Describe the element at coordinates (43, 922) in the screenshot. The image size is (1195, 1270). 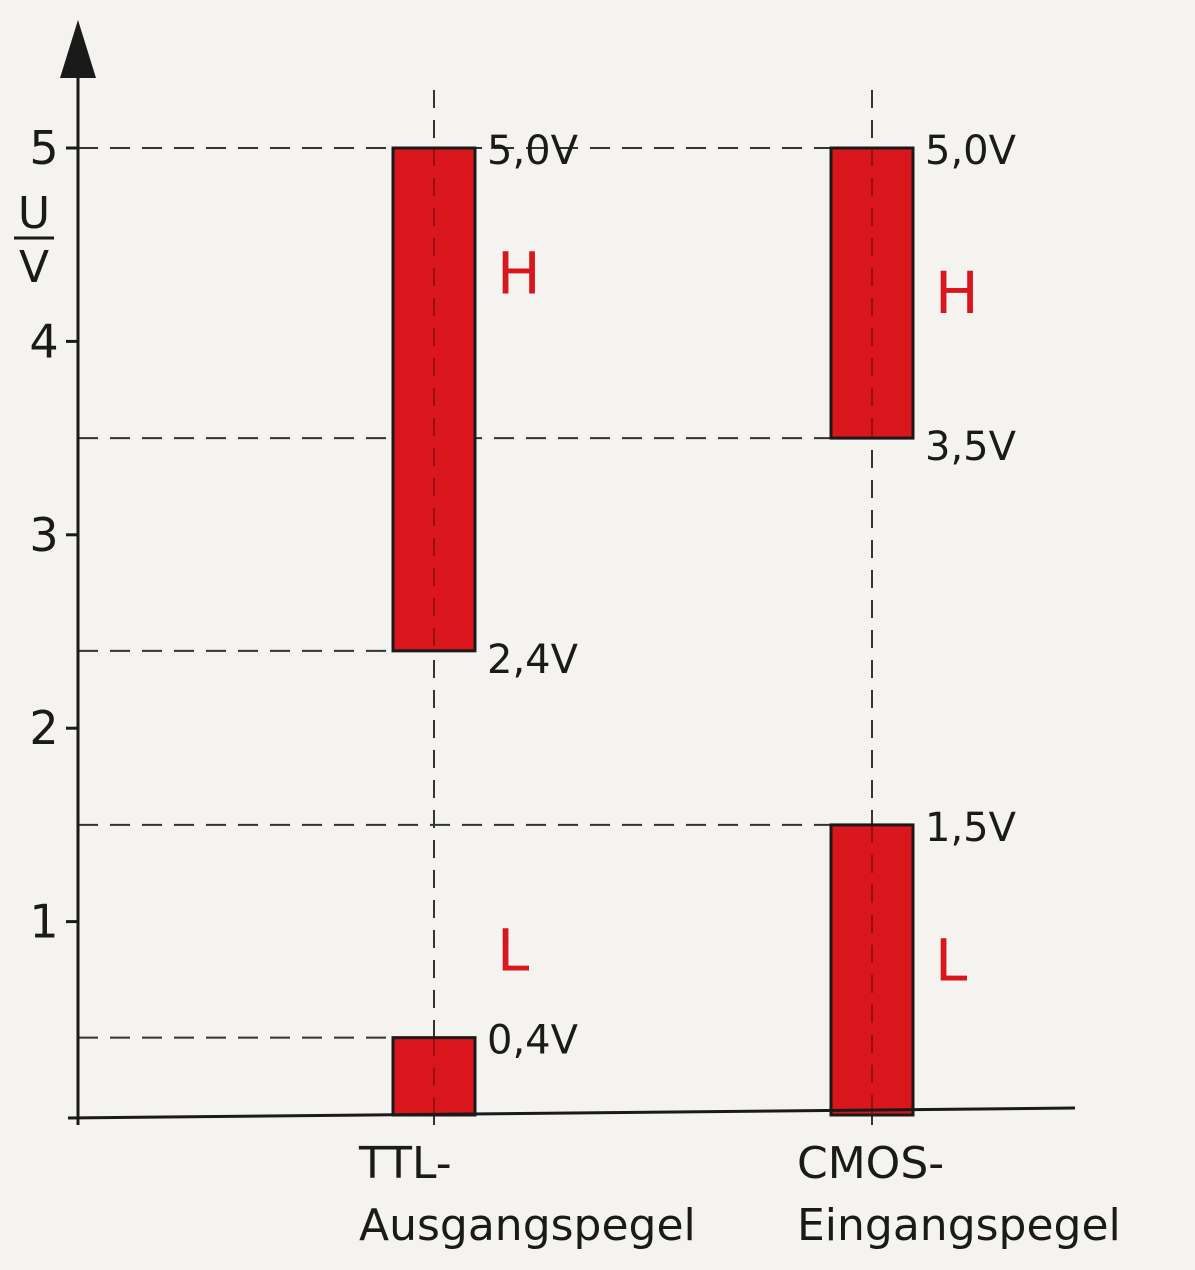
I see `y-tick-label: 1` at that location.